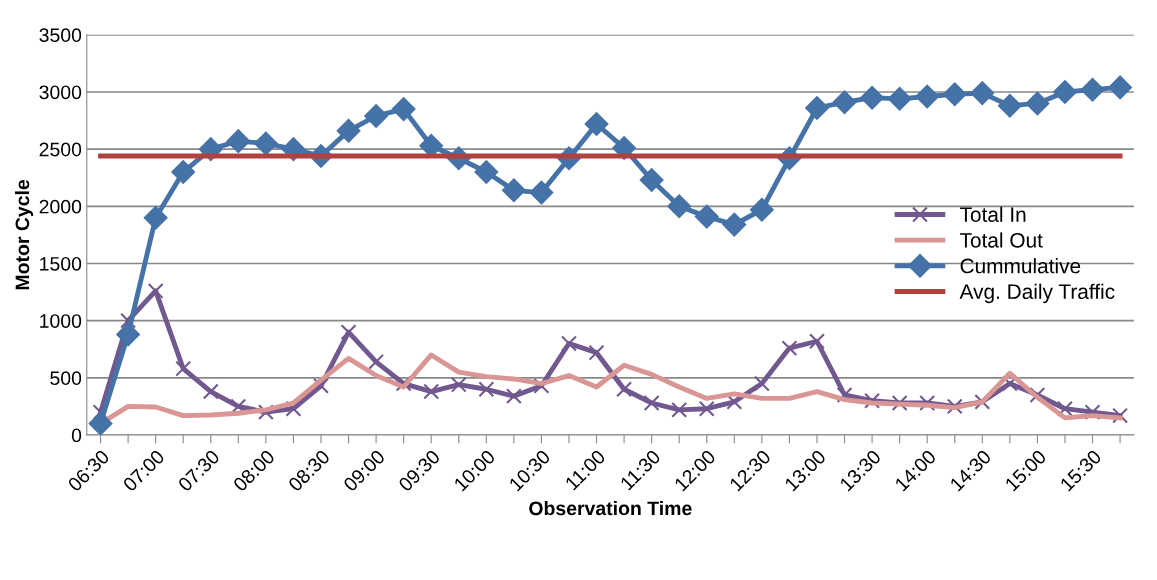  What do you see at coordinates (1020, 266) in the screenshot?
I see `legend-label: Cummulative` at bounding box center [1020, 266].